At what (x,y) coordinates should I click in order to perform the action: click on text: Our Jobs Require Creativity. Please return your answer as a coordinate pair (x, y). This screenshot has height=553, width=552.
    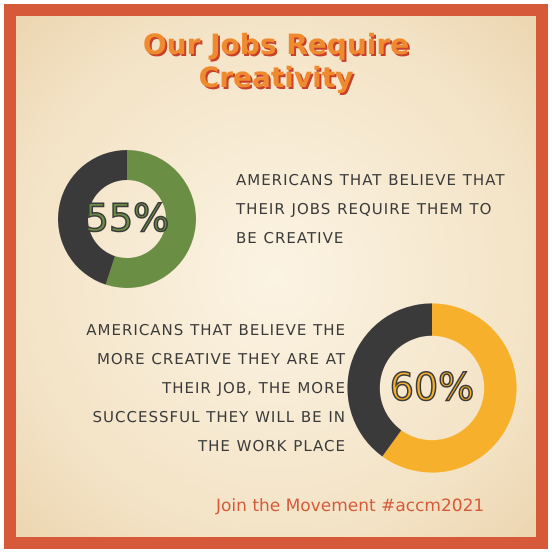
    Looking at the image, I should click on (276, 61).